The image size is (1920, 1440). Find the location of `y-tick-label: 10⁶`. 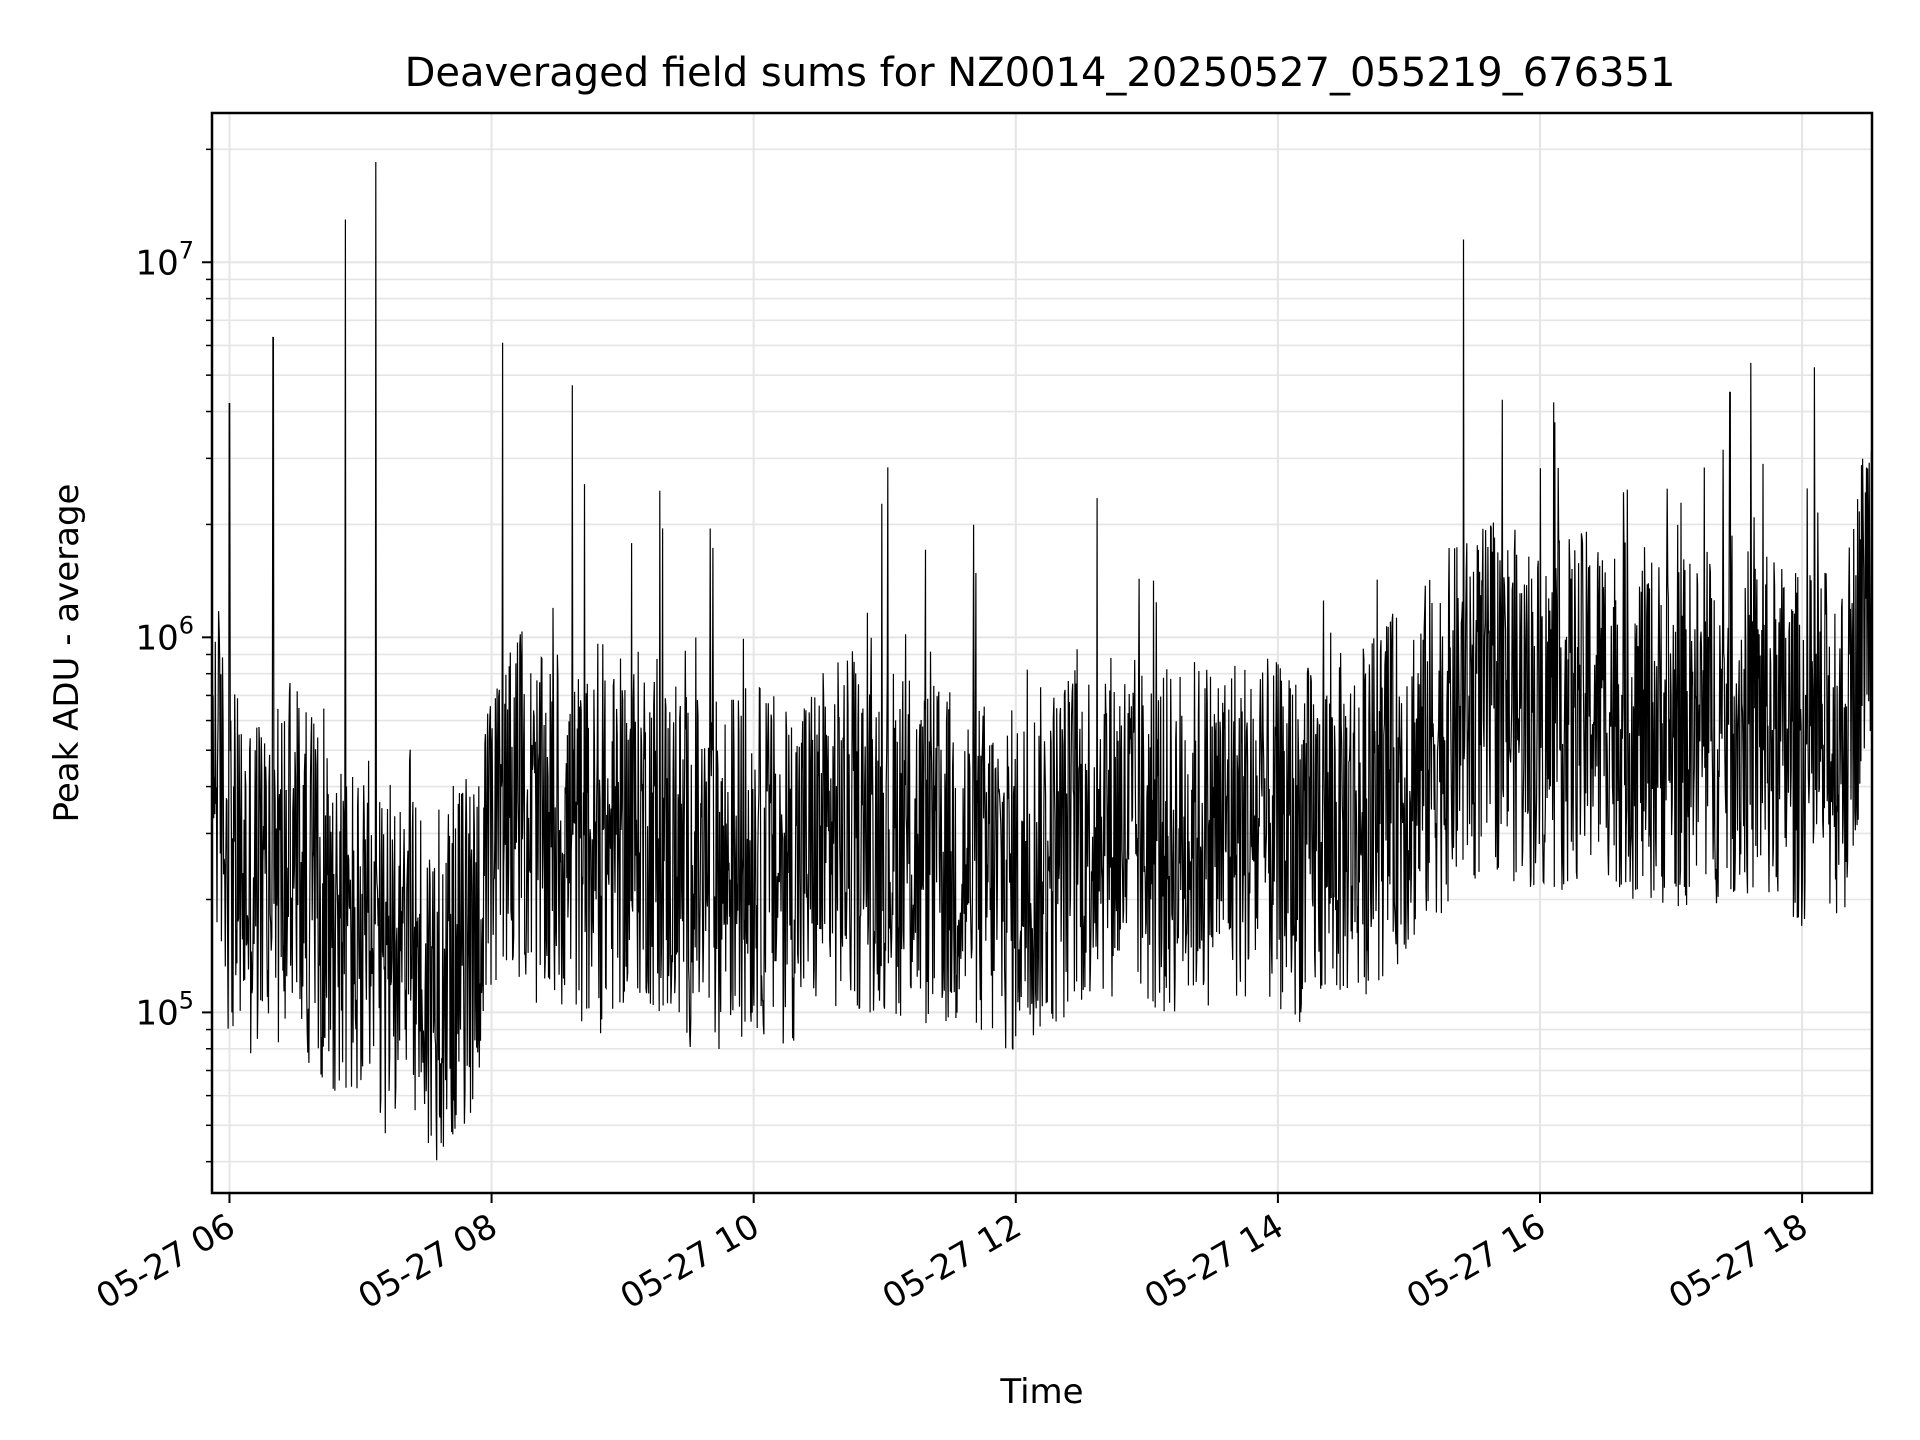

y-tick-label: 10⁶ is located at coordinates (164, 634).